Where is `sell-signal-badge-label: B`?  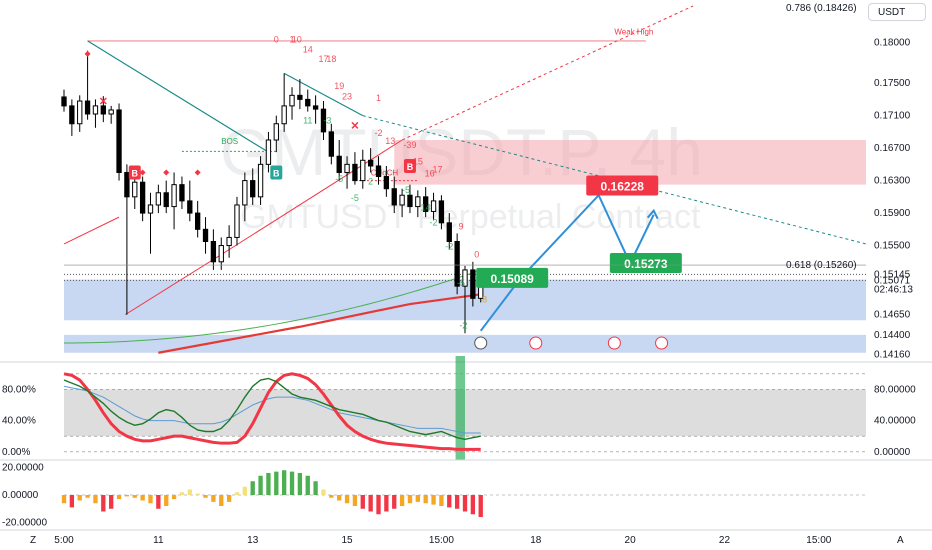 sell-signal-badge-label: B is located at coordinates (410, 167).